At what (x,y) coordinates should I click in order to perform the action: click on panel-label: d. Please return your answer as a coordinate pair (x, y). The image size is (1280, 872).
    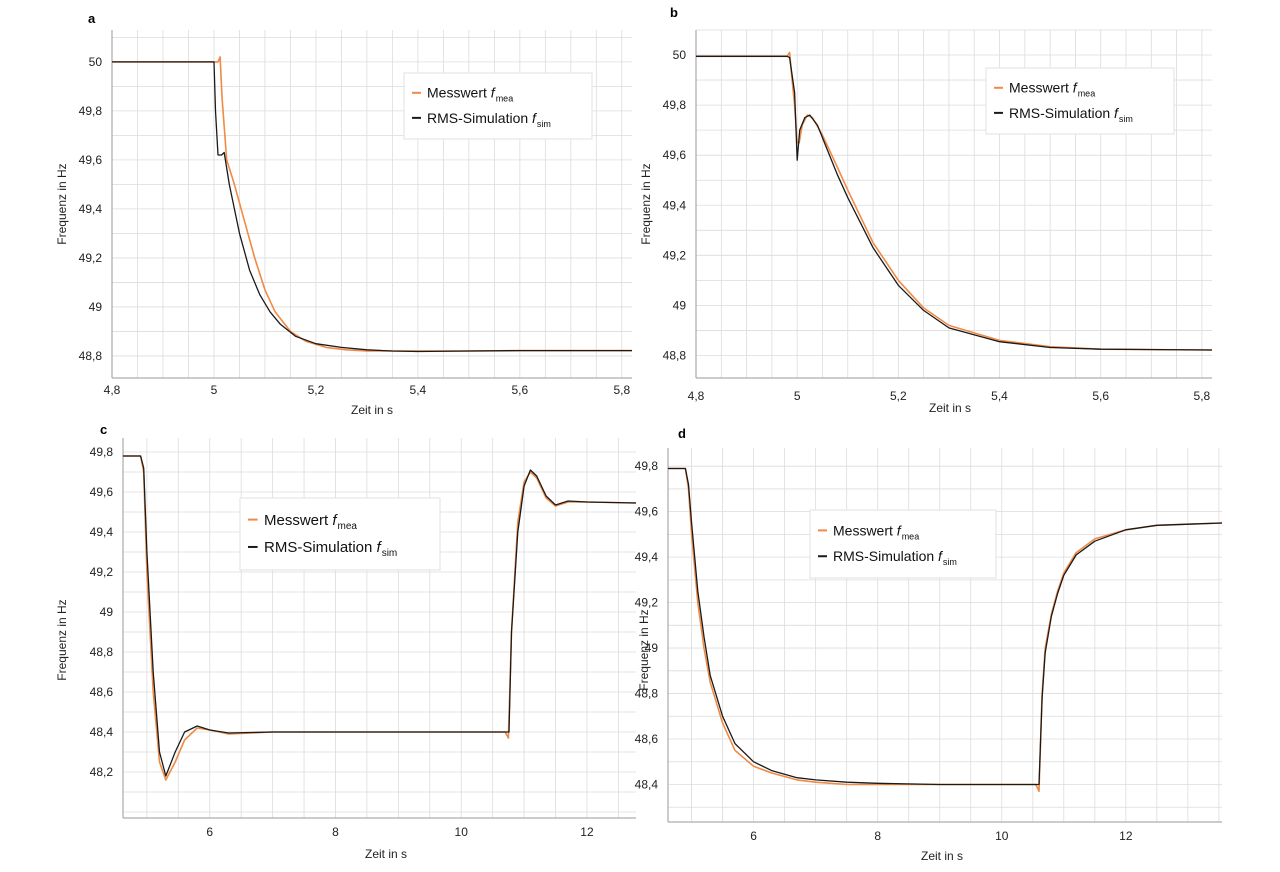
    Looking at the image, I should click on (682, 433).